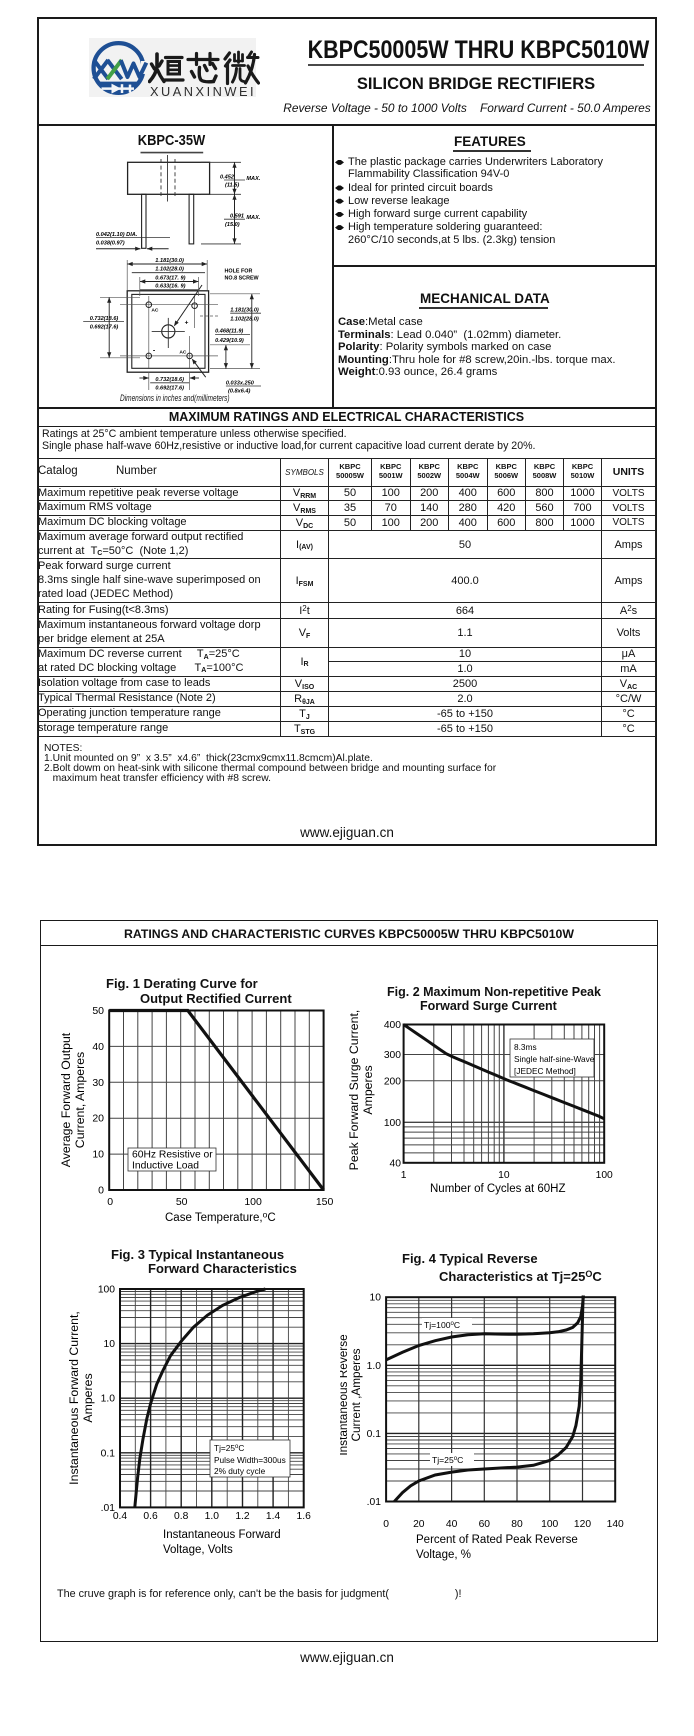 This screenshot has width=694, height=1736. What do you see at coordinates (240, 383) in the screenshot?
I see `svg-text: 0.033x.250` at bounding box center [240, 383].